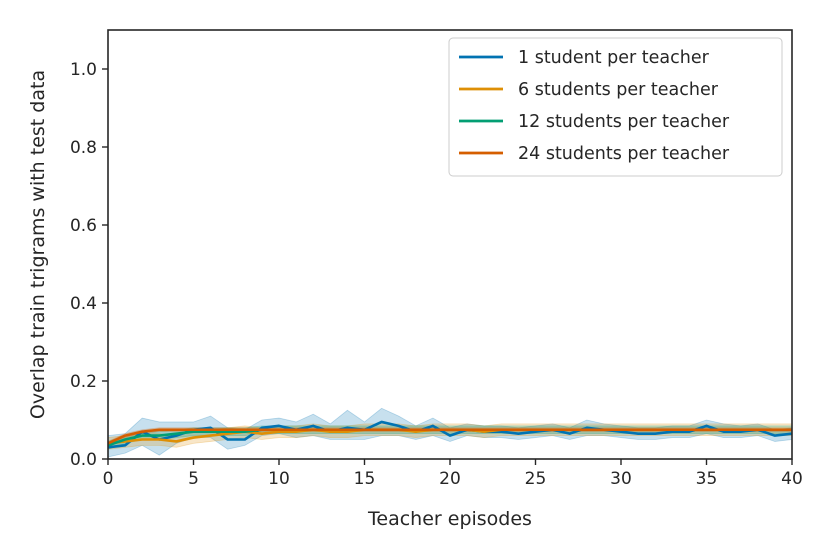 This screenshot has height=554, width=830. I want to click on legend-box, so click(615, 107).